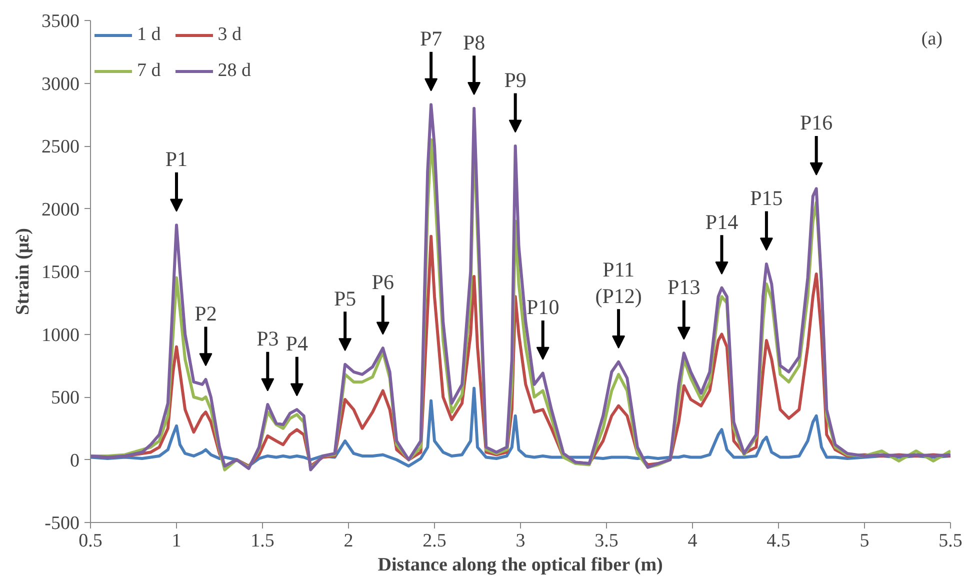  What do you see at coordinates (345, 298) in the screenshot?
I see `annotation: P5` at bounding box center [345, 298].